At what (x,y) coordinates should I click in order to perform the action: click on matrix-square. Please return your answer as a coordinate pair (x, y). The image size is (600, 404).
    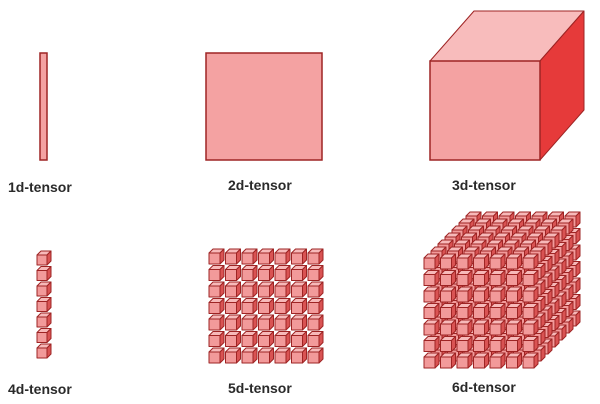
    Looking at the image, I should click on (264, 106).